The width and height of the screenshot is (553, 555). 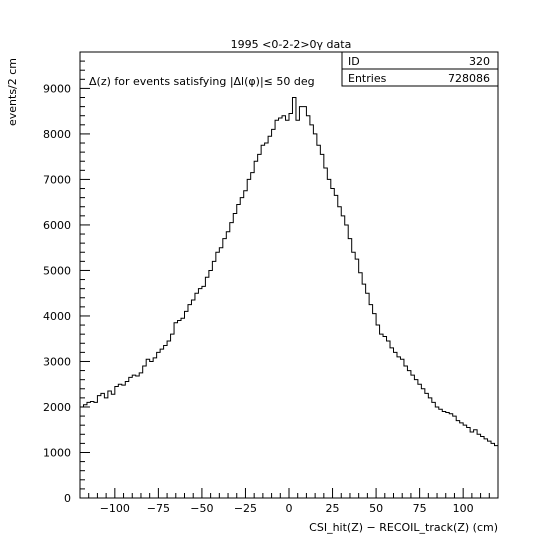 What do you see at coordinates (12, 92) in the screenshot?
I see `y-axis-label: events/2 cm` at bounding box center [12, 92].